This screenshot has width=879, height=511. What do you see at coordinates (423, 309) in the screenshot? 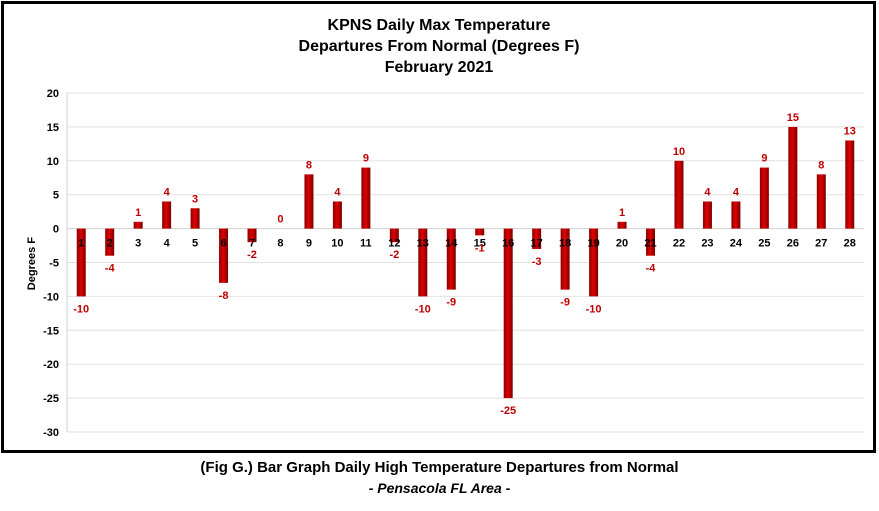
I see `data-label-day-13: -10` at bounding box center [423, 309].